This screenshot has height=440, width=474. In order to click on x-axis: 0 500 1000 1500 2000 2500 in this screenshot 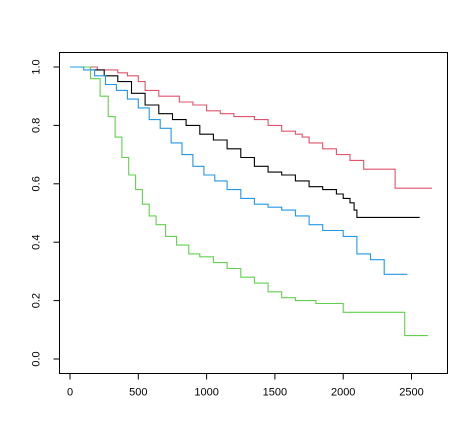, I will do `click(245, 386)`.